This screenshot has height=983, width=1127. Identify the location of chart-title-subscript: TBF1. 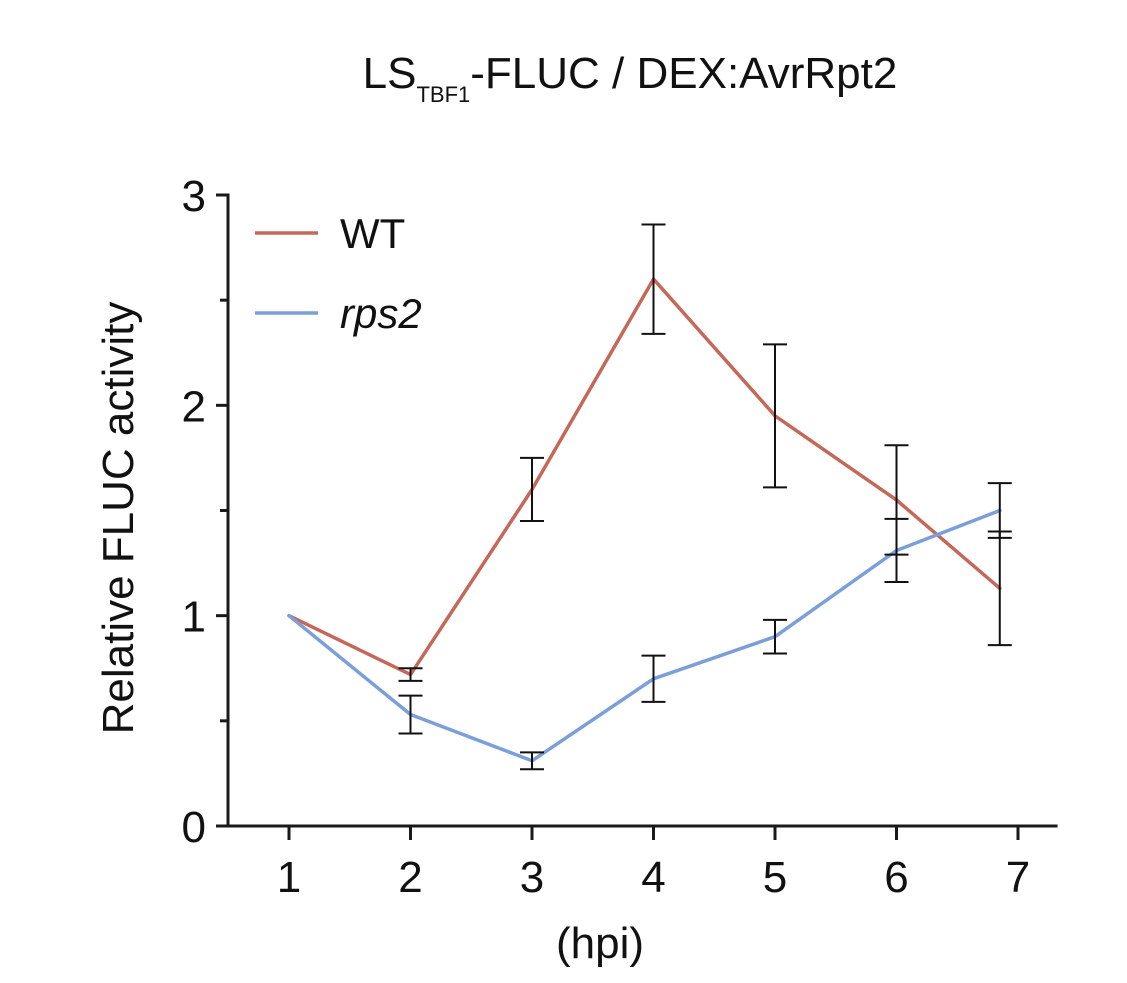
(443, 94).